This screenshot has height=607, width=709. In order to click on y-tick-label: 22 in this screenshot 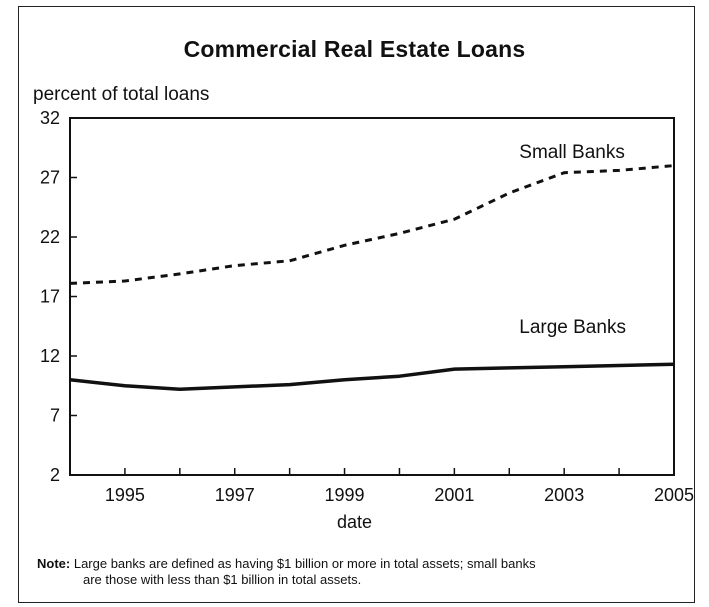, I will do `click(50, 237)`.